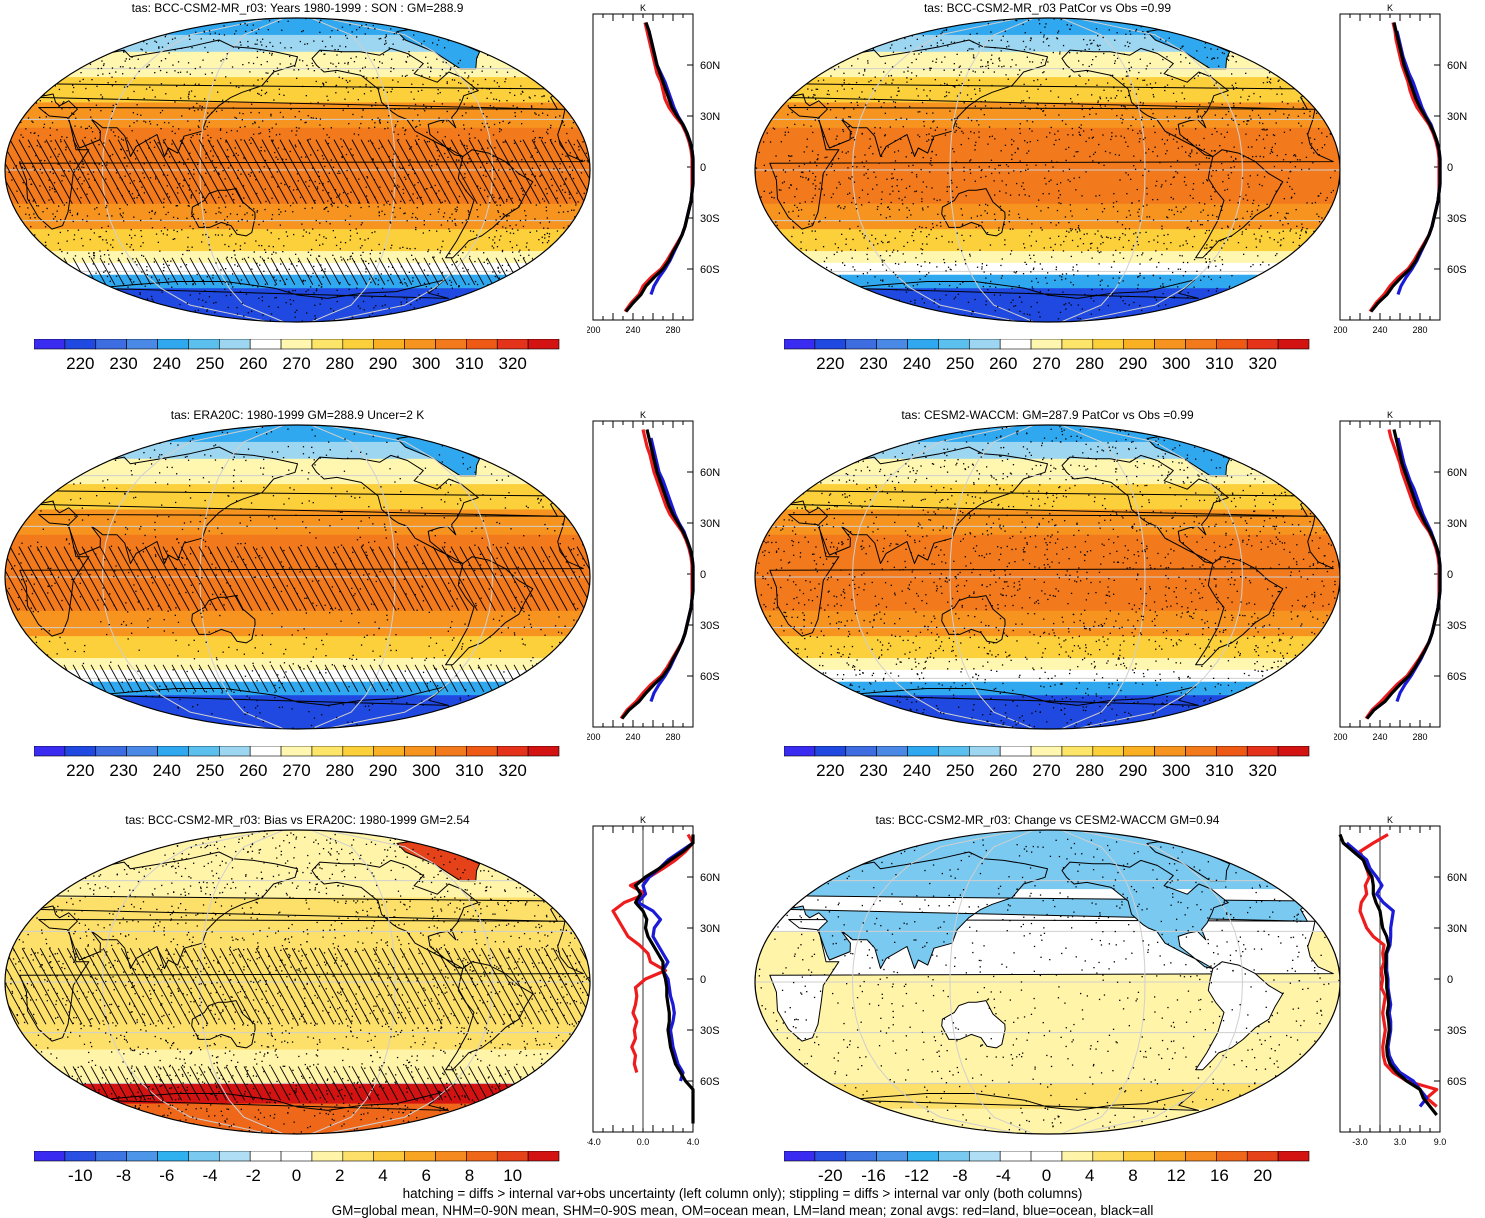 Image resolution: width=1485 pixels, height=1218 pixels. What do you see at coordinates (693, 1142) in the screenshot?
I see `zonal-x-tick-label: 4.0` at bounding box center [693, 1142].